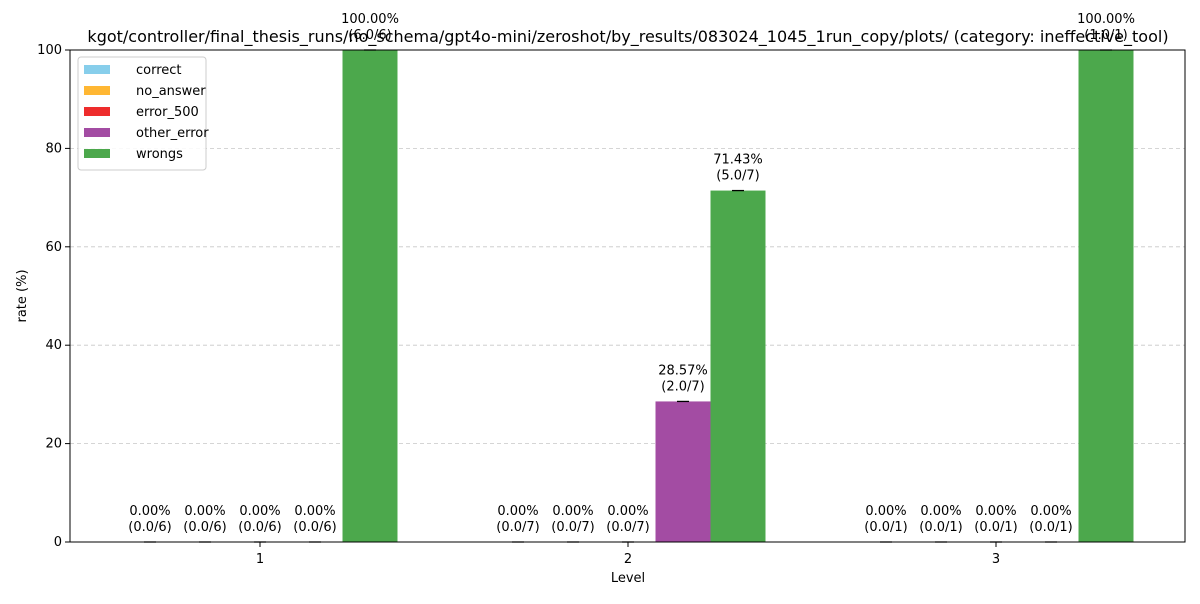 This screenshot has height=604, width=1200. What do you see at coordinates (260, 559) in the screenshot?
I see `x-tick-label: 1` at bounding box center [260, 559].